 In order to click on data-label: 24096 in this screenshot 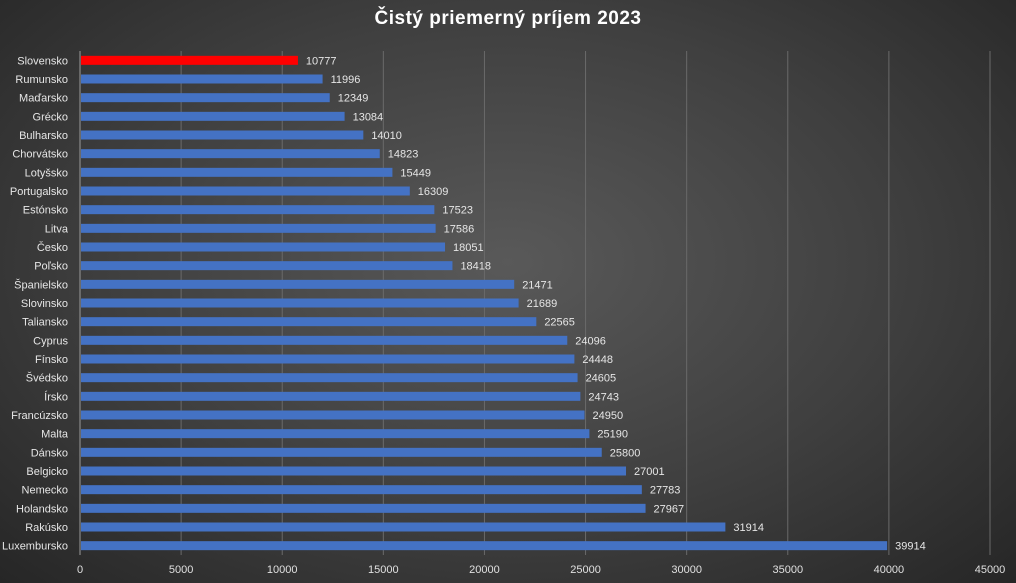, I will do `click(590, 341)`.